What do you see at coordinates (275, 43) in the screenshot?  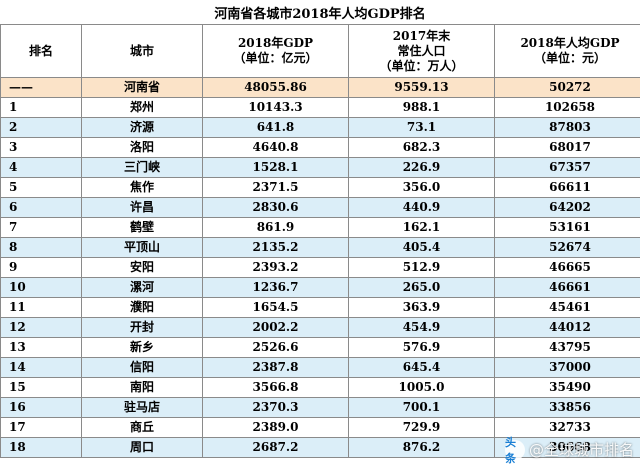 I see `header-gdp-line1: 2018年GDP` at bounding box center [275, 43].